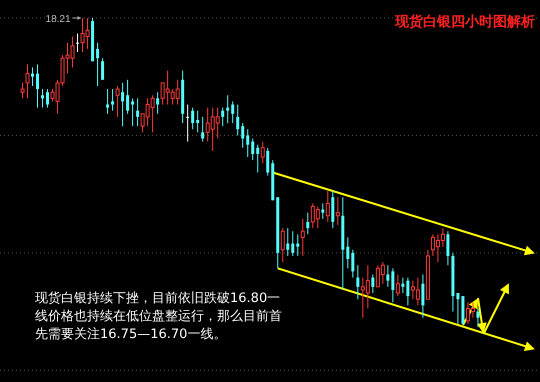 Image resolution: width=540 pixels, height=382 pixels. Describe the element at coordinates (158, 316) in the screenshot. I see `annotation: 现货白银持续下挫，目前依旧跌破16.80一线价格也持续在低位盘整运行，那么目前首先需要关注16.75—16.70一线。` at that location.